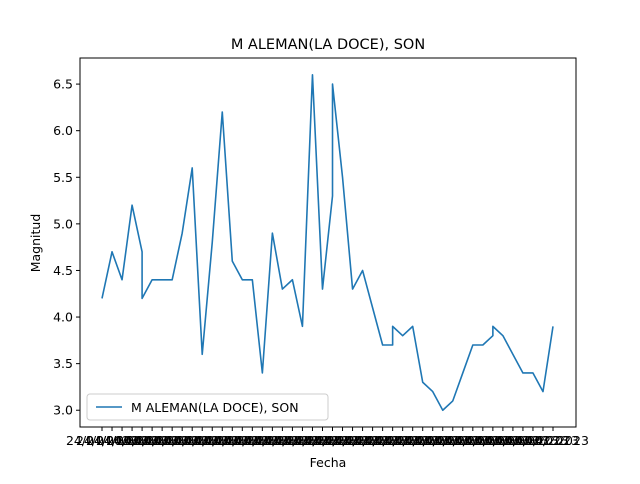 The height and width of the screenshot is (484, 640). What do you see at coordinates (35, 243) in the screenshot?
I see `y-axis-label: Magnitud` at bounding box center [35, 243].